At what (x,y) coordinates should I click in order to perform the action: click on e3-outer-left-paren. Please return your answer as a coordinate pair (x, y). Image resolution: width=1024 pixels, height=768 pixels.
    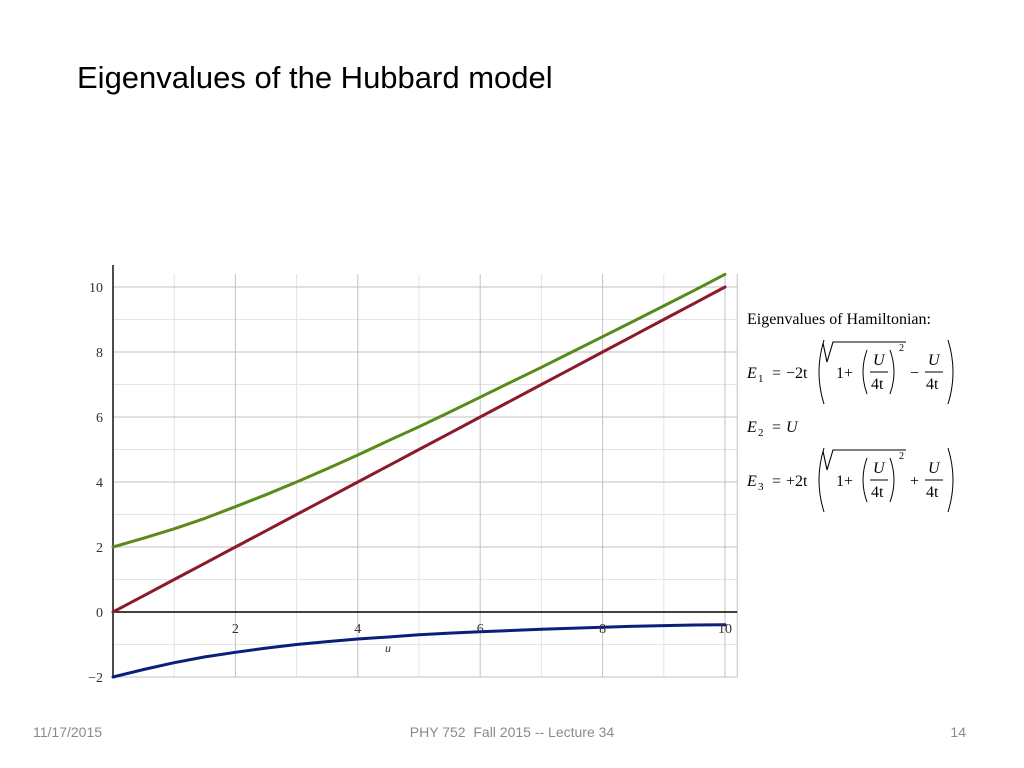
    Looking at the image, I should click on (821, 480).